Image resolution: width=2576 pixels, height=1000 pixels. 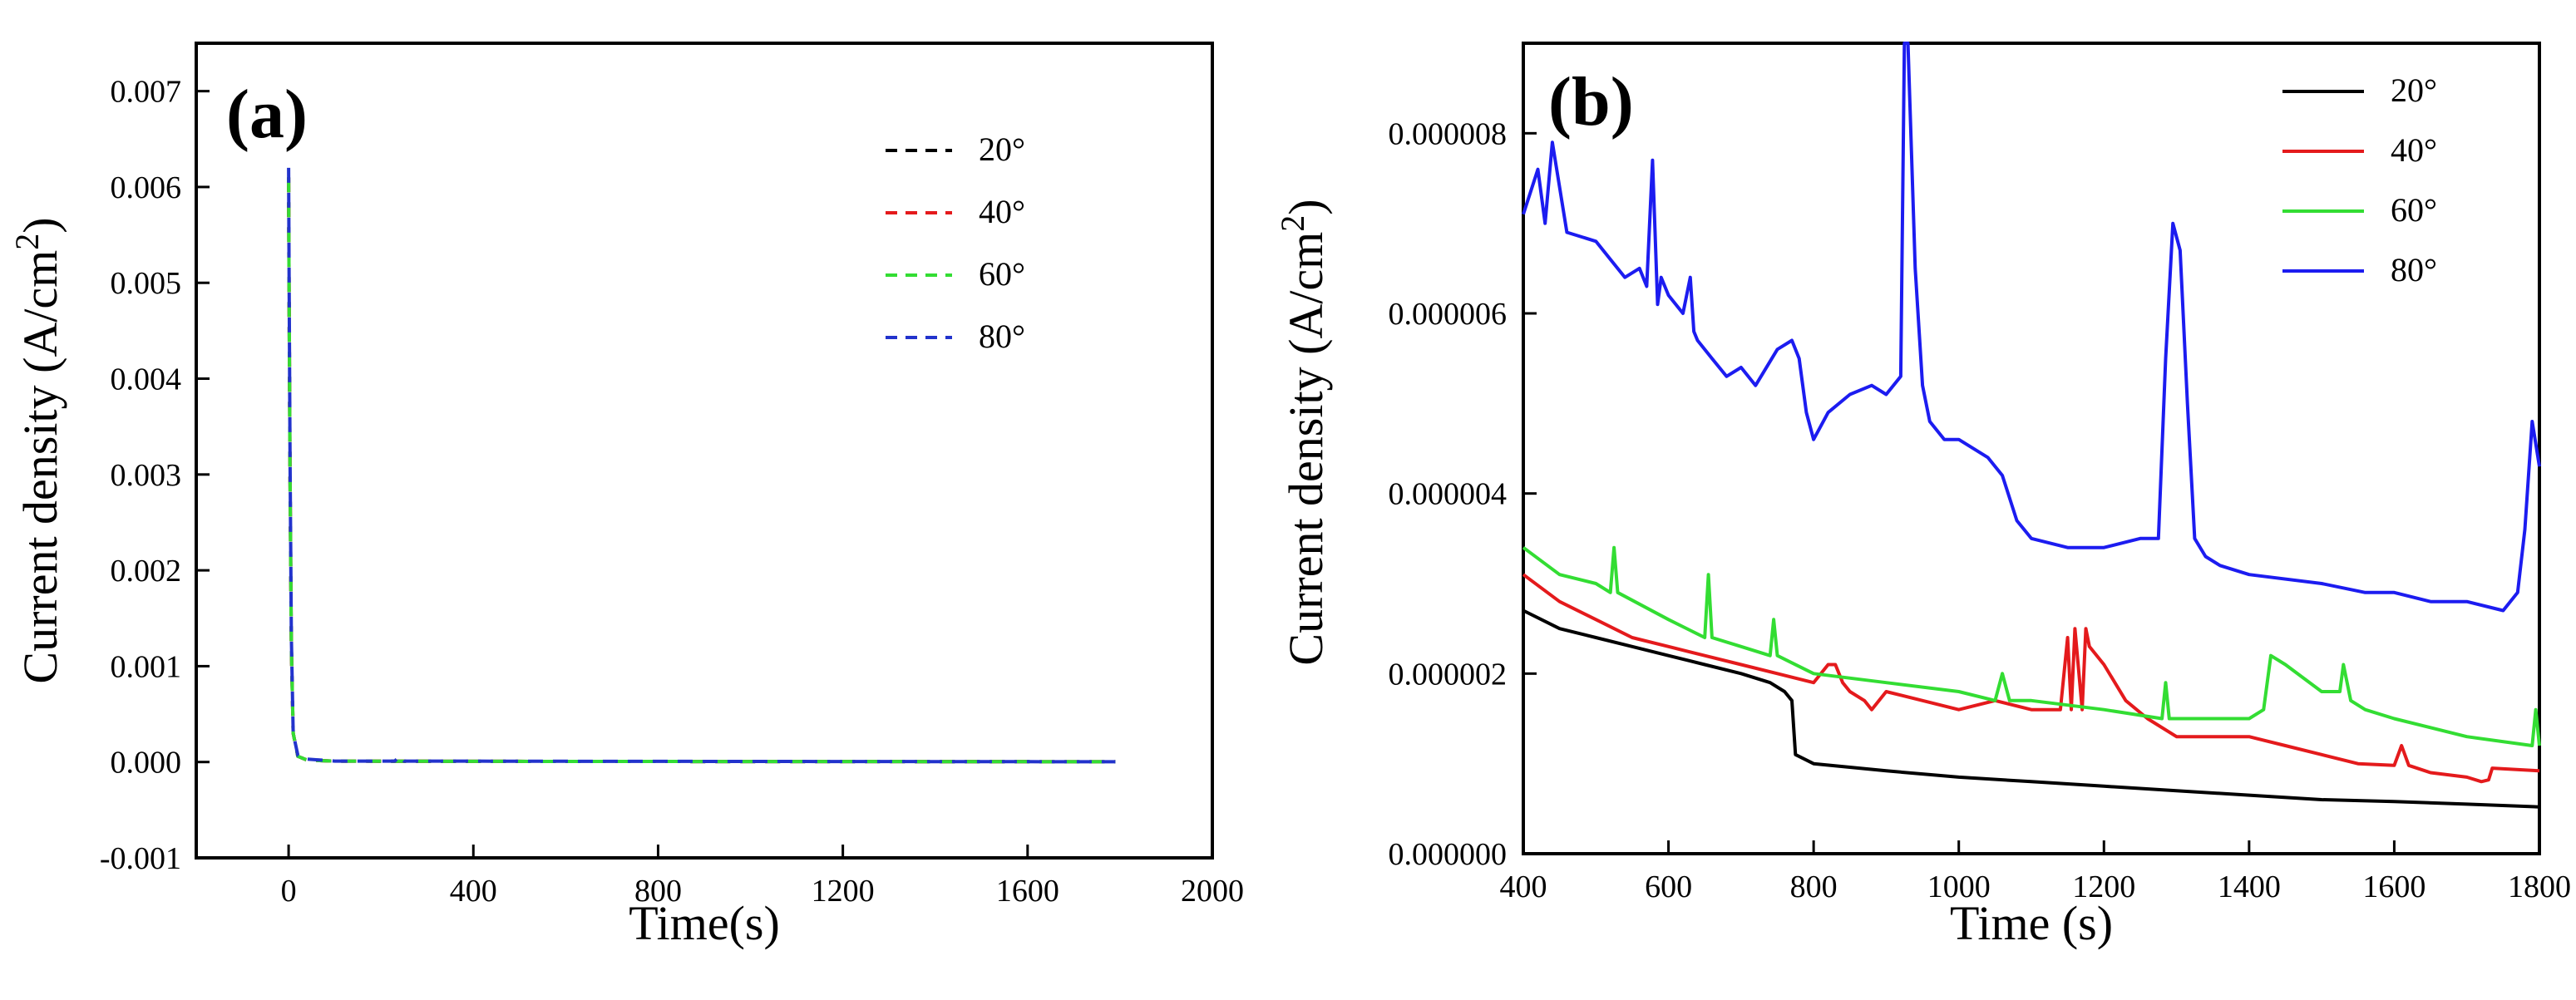 I want to click on chart-b-legend-label: 20°, so click(x=2414, y=90).